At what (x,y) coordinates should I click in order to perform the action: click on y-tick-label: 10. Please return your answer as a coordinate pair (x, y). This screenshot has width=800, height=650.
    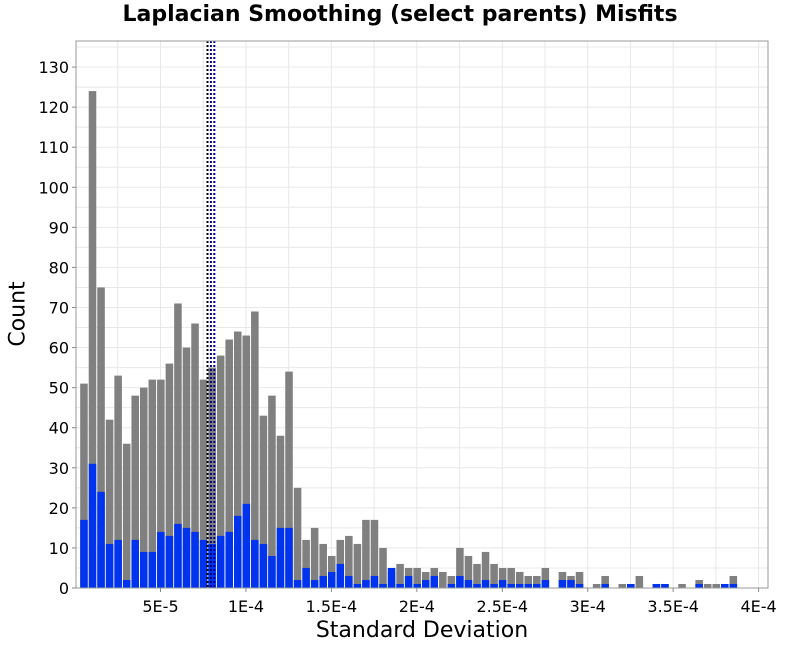
    Looking at the image, I should click on (59, 548).